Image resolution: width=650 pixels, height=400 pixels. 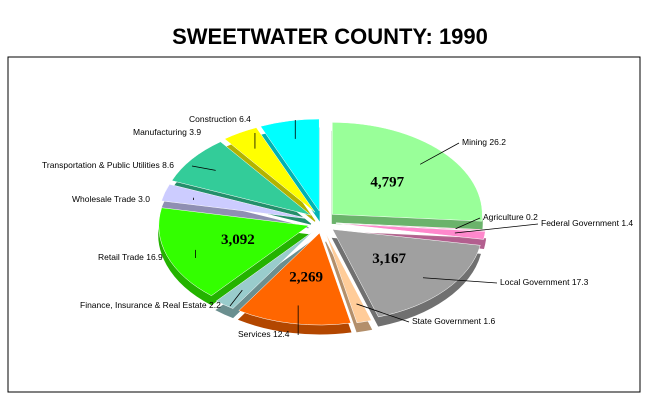 I want to click on slice-value: 3.0, so click(x=144, y=199).